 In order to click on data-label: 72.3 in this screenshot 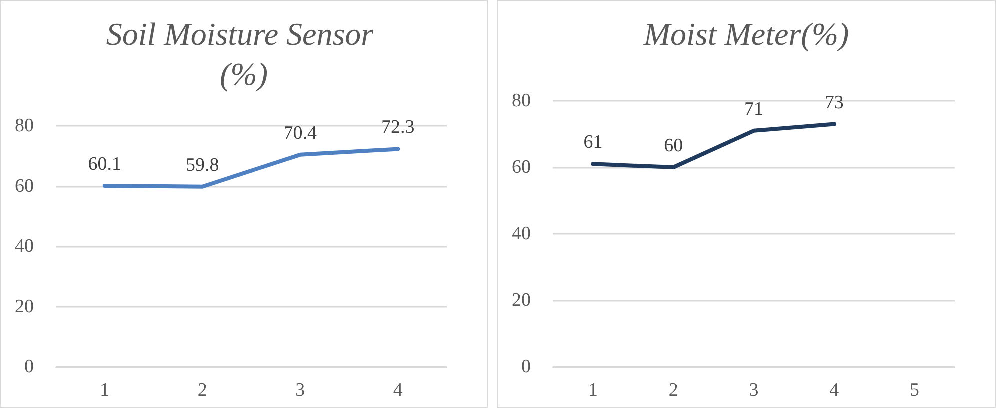, I will do `click(398, 127)`.